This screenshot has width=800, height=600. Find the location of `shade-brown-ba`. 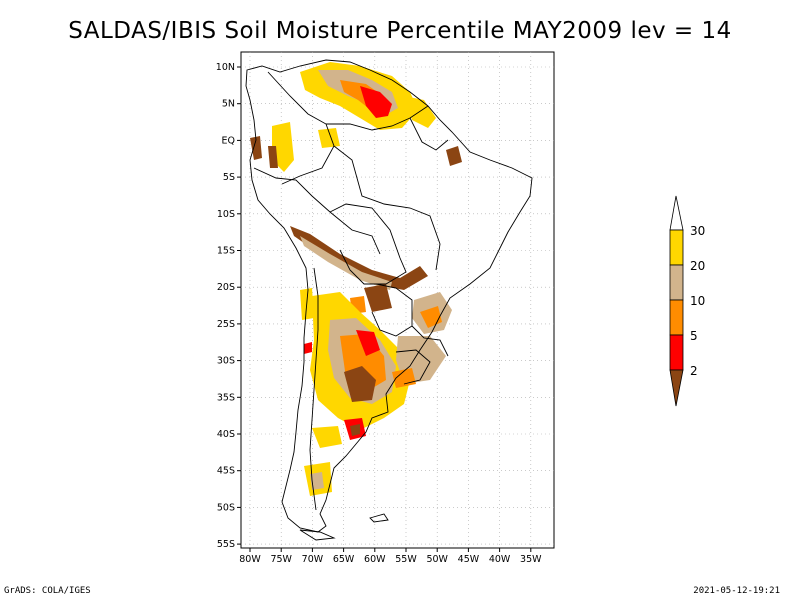

shade-brown-ba is located at coordinates (355, 430).